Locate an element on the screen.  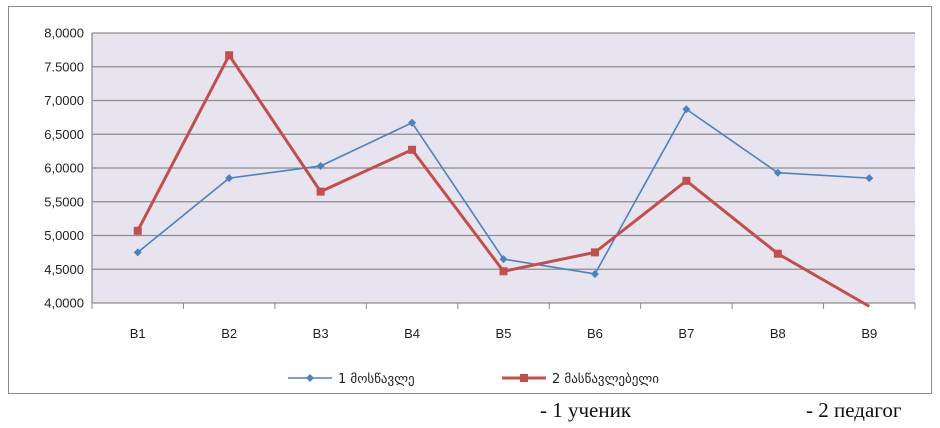
x-tick-label: B7 is located at coordinates (686, 333).